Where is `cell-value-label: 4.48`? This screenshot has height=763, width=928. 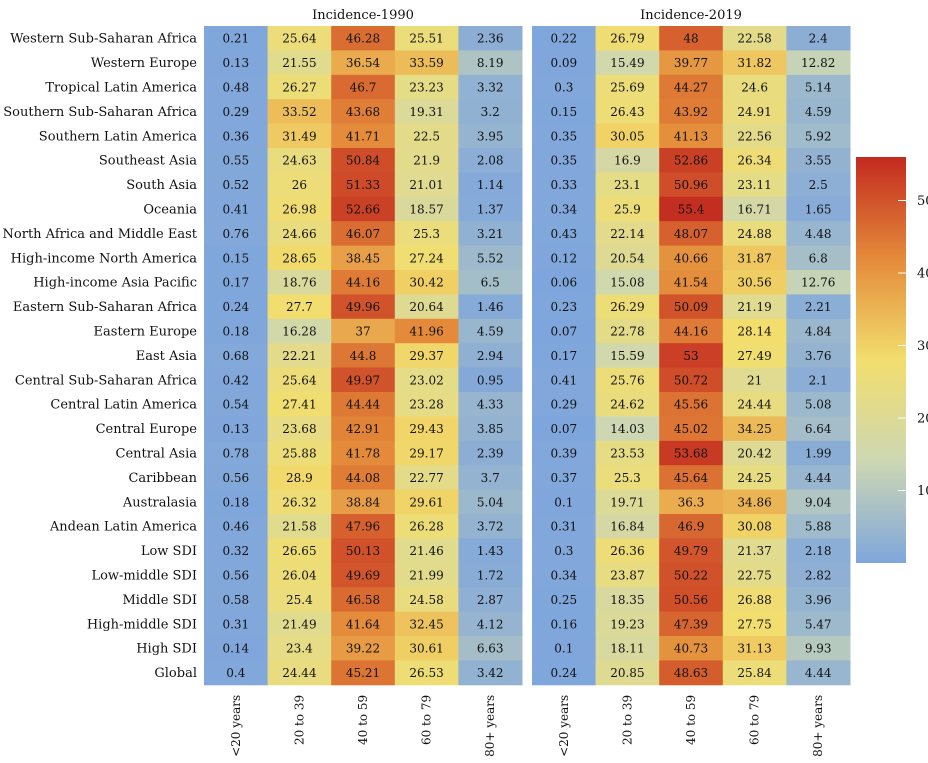 cell-value-label: 4.48 is located at coordinates (818, 234).